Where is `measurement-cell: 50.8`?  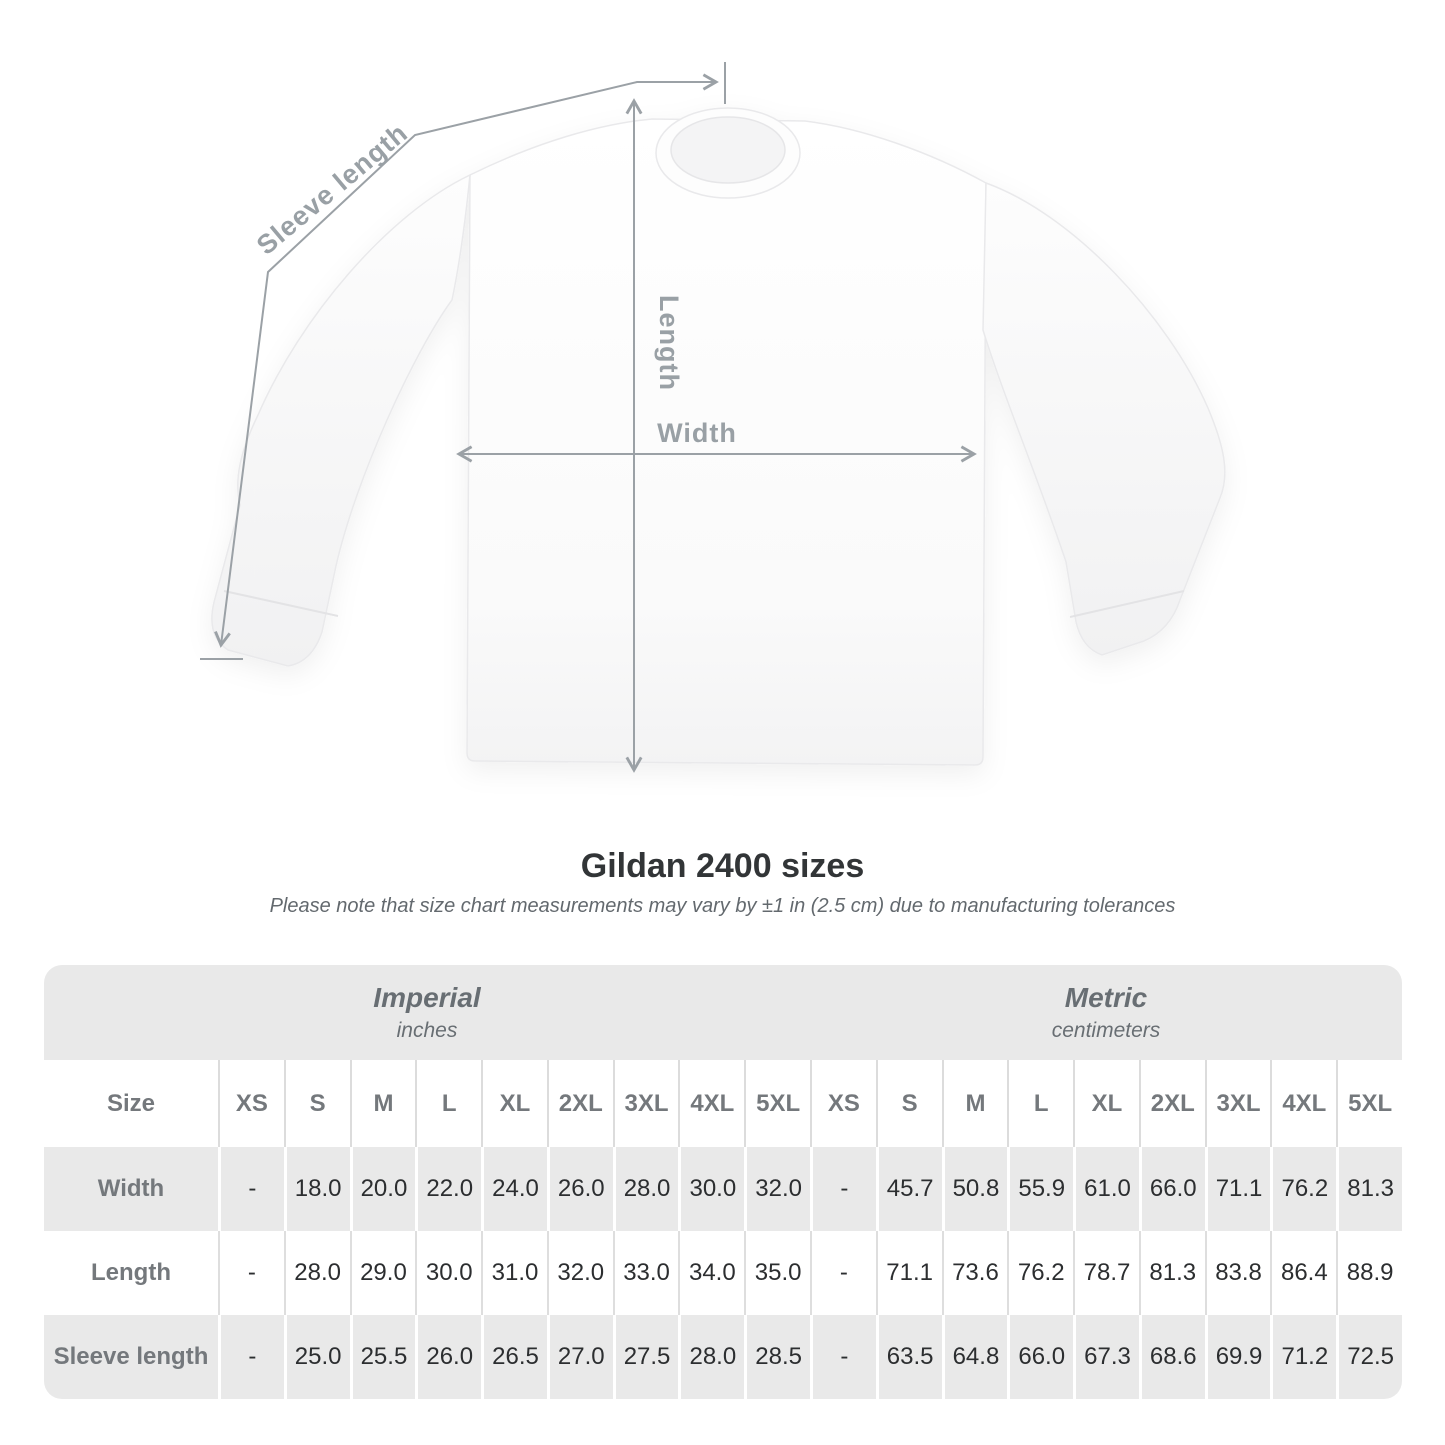 measurement-cell: 50.8 is located at coordinates (974, 1189).